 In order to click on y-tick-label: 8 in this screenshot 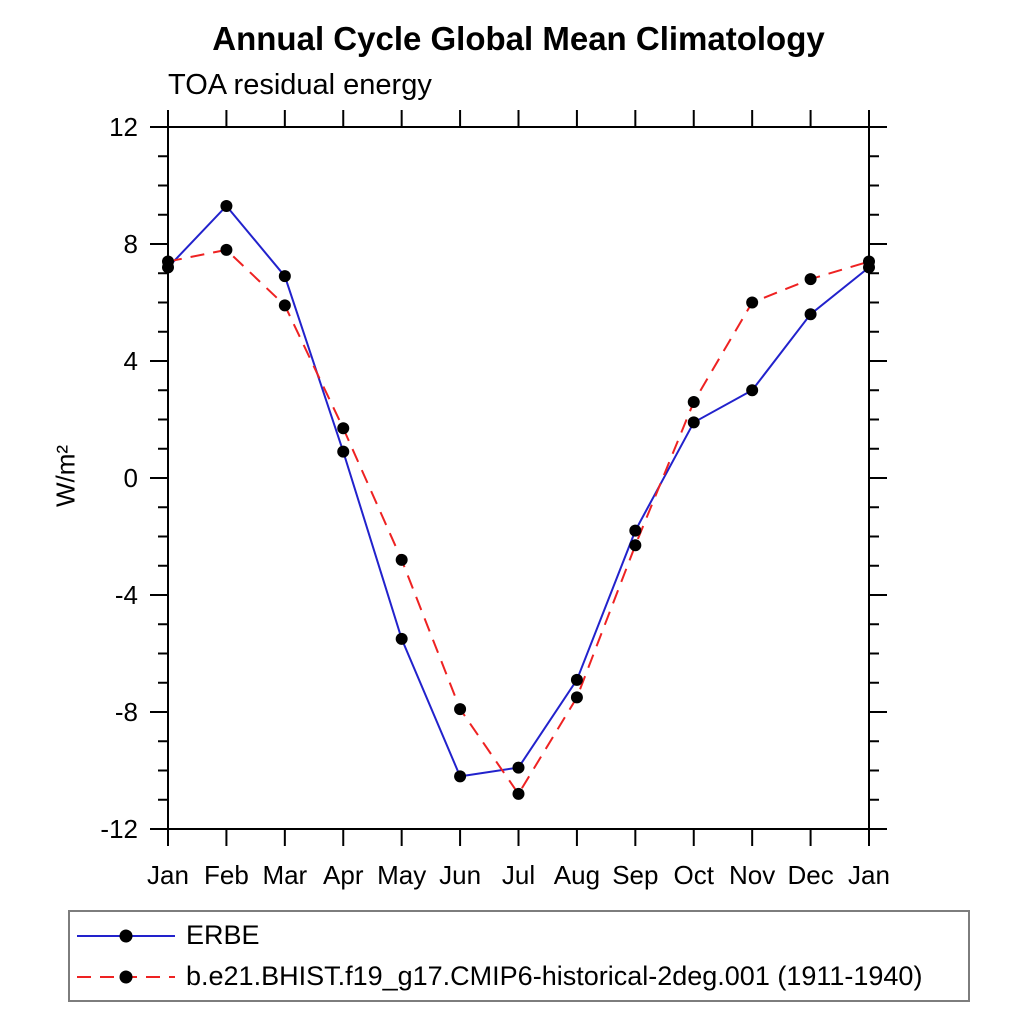, I will do `click(131, 244)`.